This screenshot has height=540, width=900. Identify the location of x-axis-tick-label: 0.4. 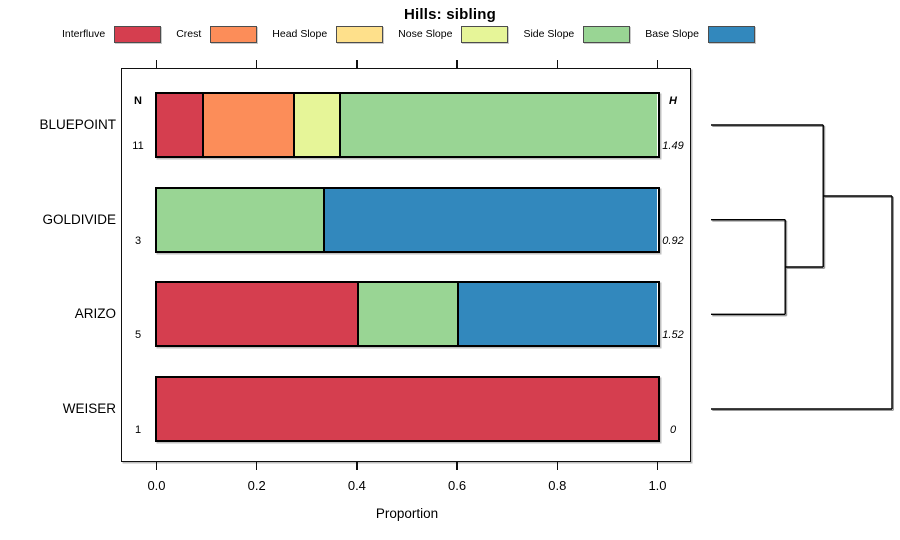
(356, 485).